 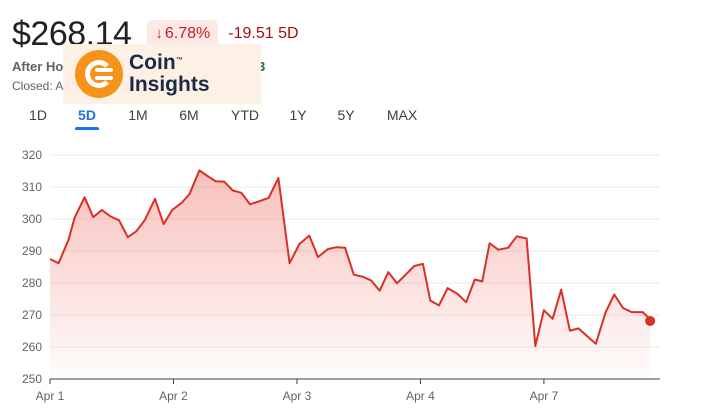 I want to click on x-tick-label: Apr 4, so click(x=420, y=396).